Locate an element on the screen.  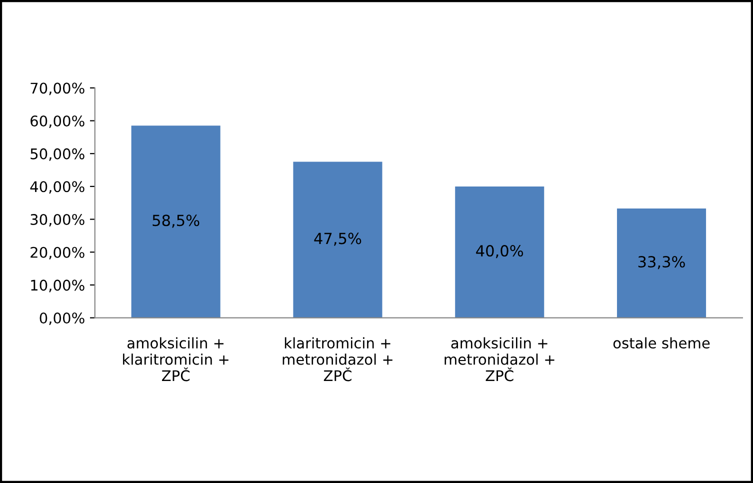
data-label: 40,0% is located at coordinates (500, 251).